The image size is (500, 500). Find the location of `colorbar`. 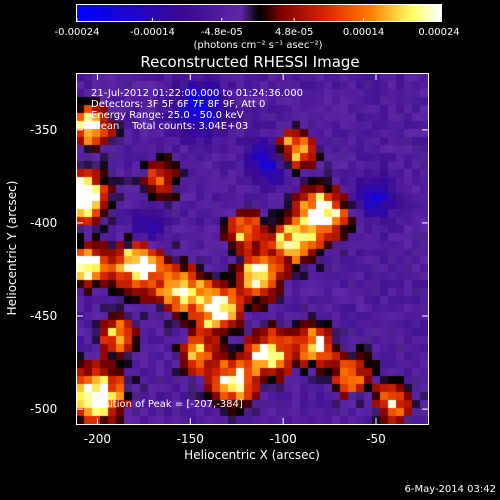

colorbar is located at coordinates (259, 13).